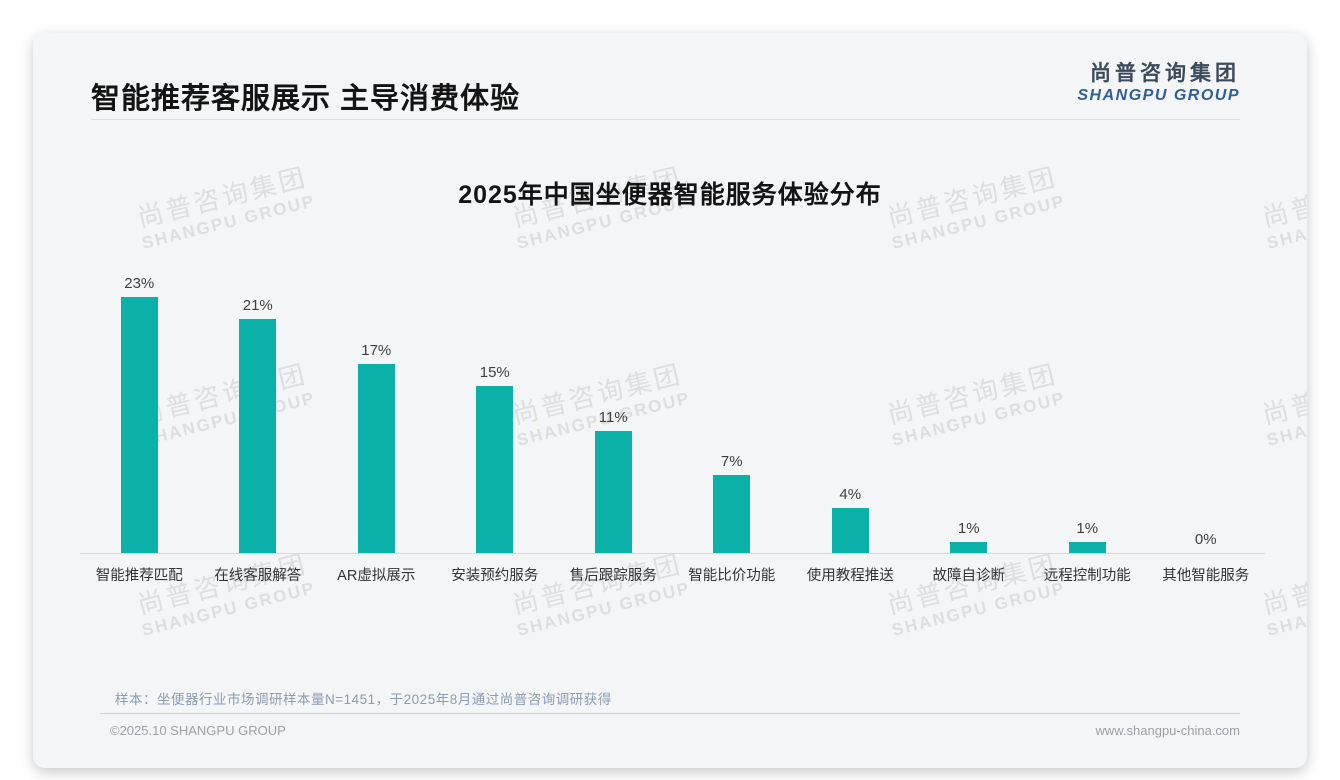  I want to click on bar-value-label: 23%, so click(139, 283).